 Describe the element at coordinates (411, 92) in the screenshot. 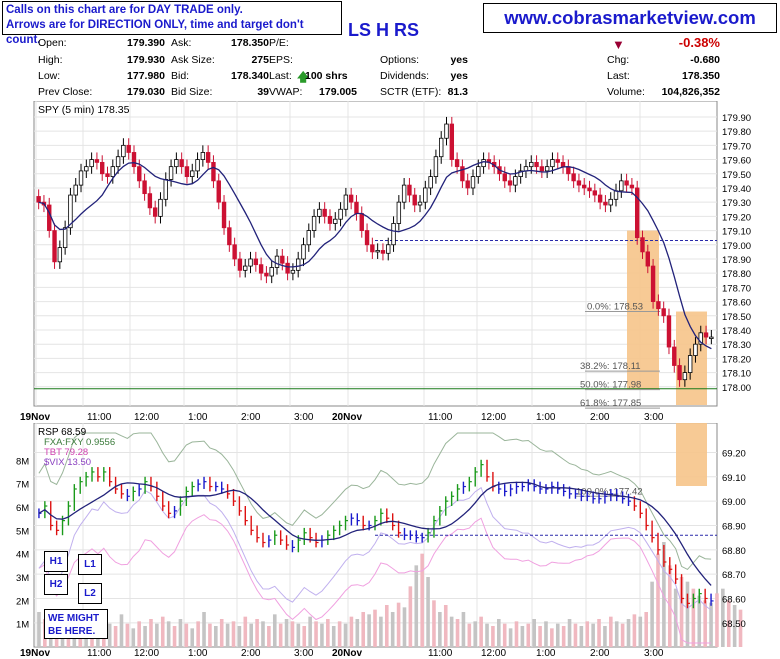

I see `sctr-label: SCTR (ETF):` at that location.